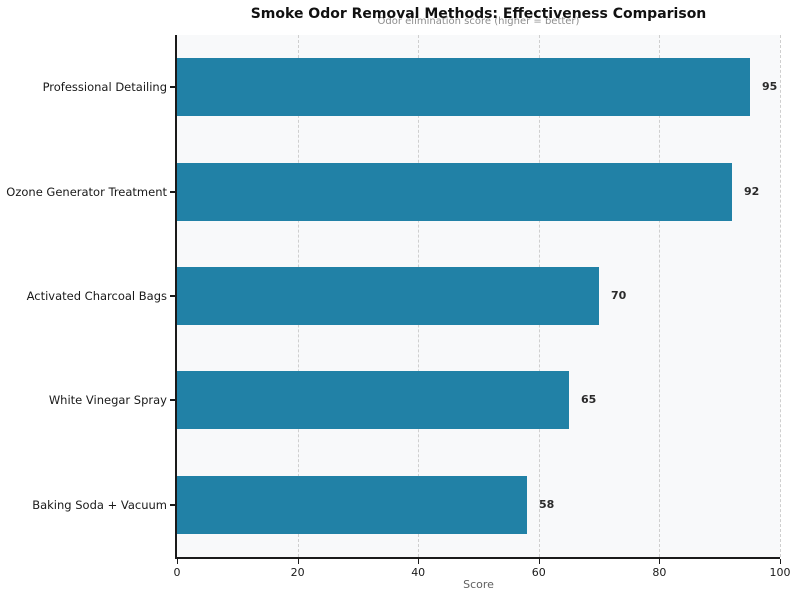 The width and height of the screenshot is (800, 600). What do you see at coordinates (104, 87) in the screenshot?
I see `y-tick-label: Professional Detailing` at bounding box center [104, 87].